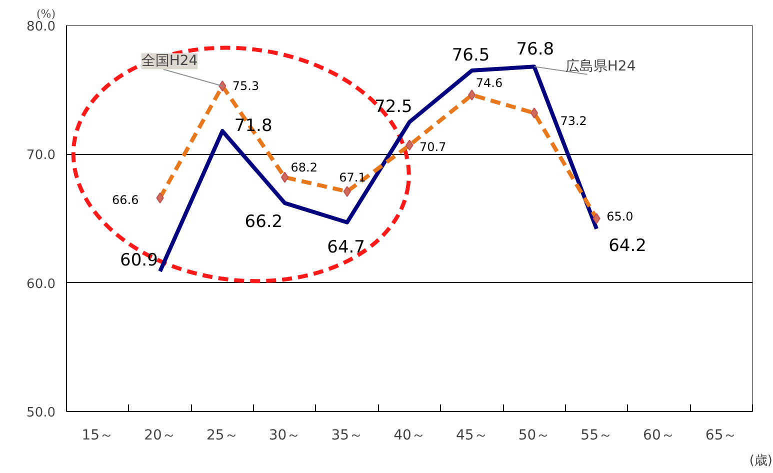 The image size is (773, 473). What do you see at coordinates (352, 177) in the screenshot?
I see `data-label: 67.1` at bounding box center [352, 177].